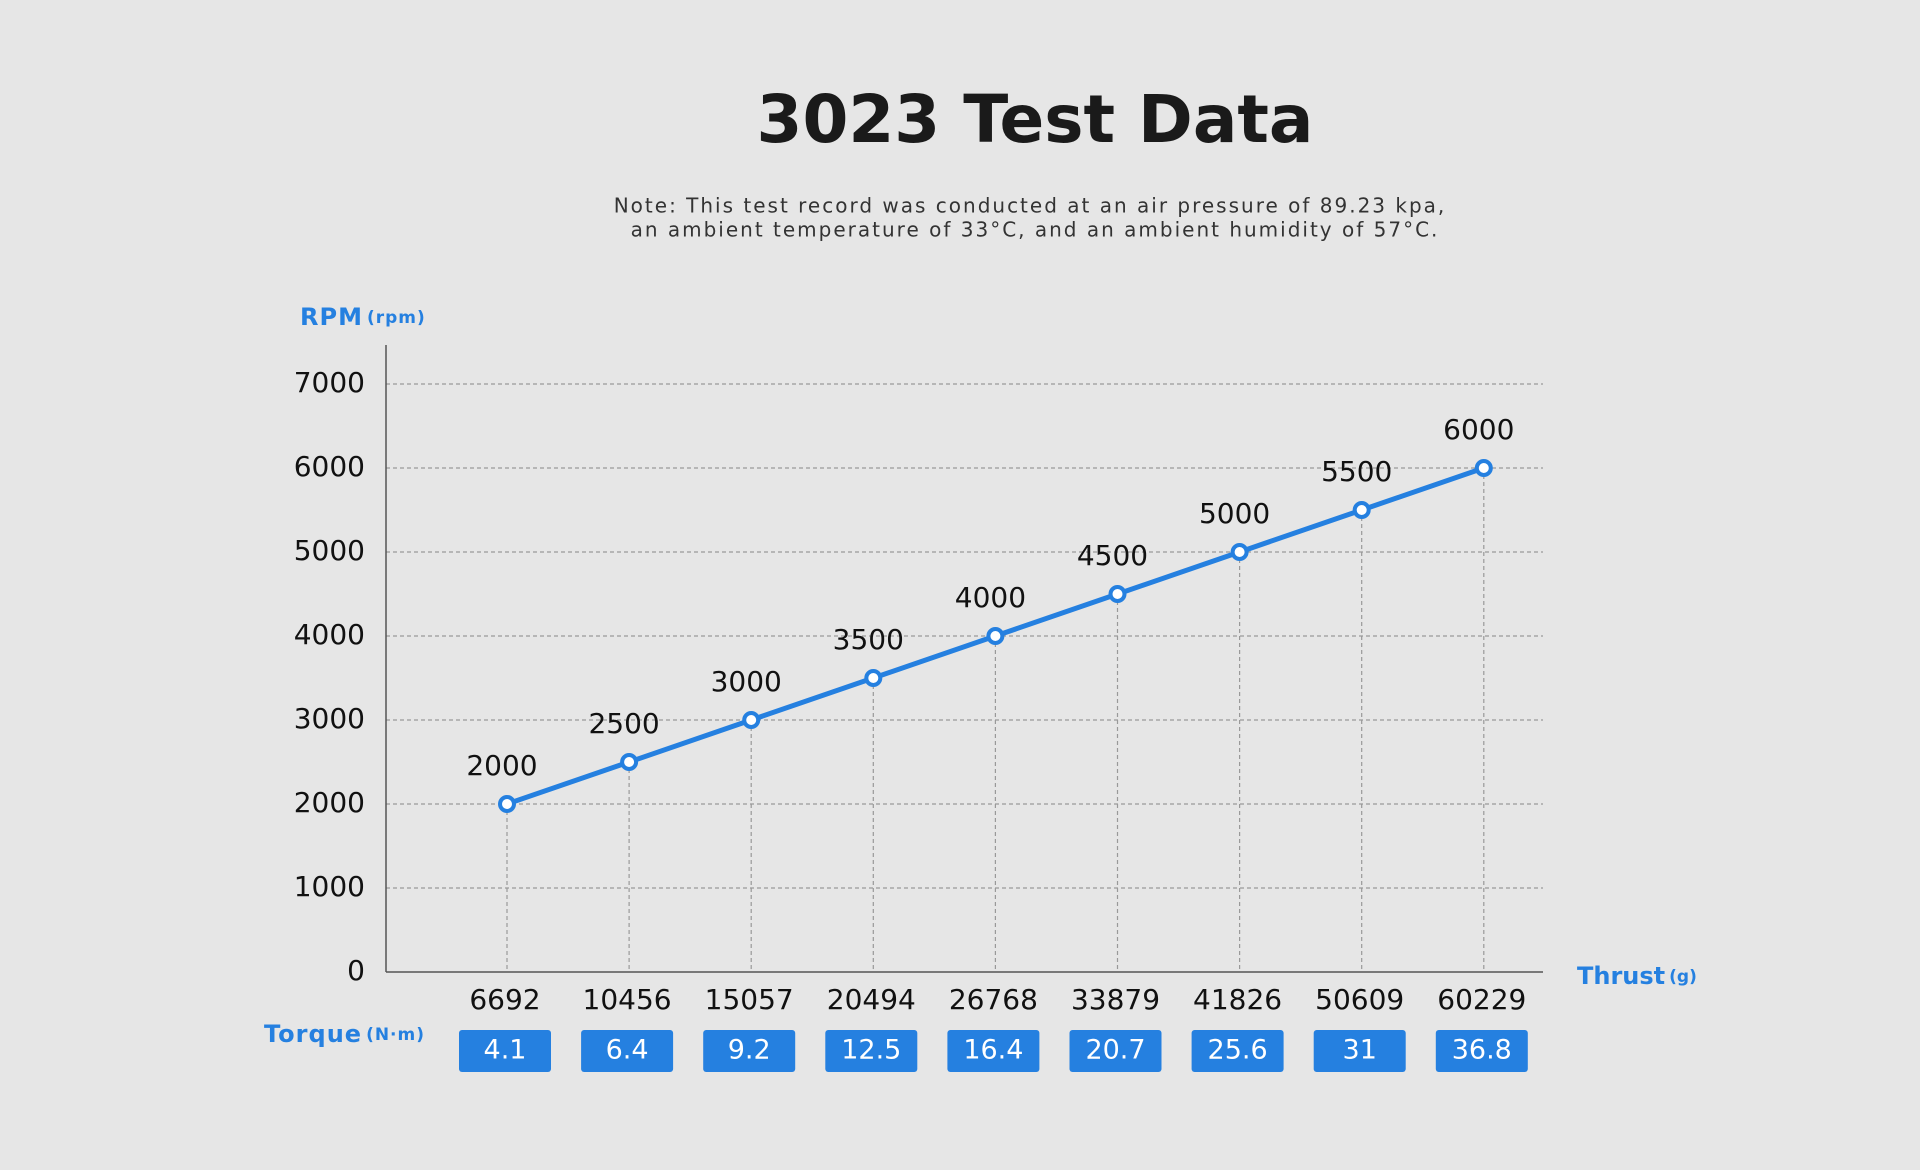 This screenshot has width=1920, height=1170. I want to click on x-tick-label: 26768, so click(993, 999).